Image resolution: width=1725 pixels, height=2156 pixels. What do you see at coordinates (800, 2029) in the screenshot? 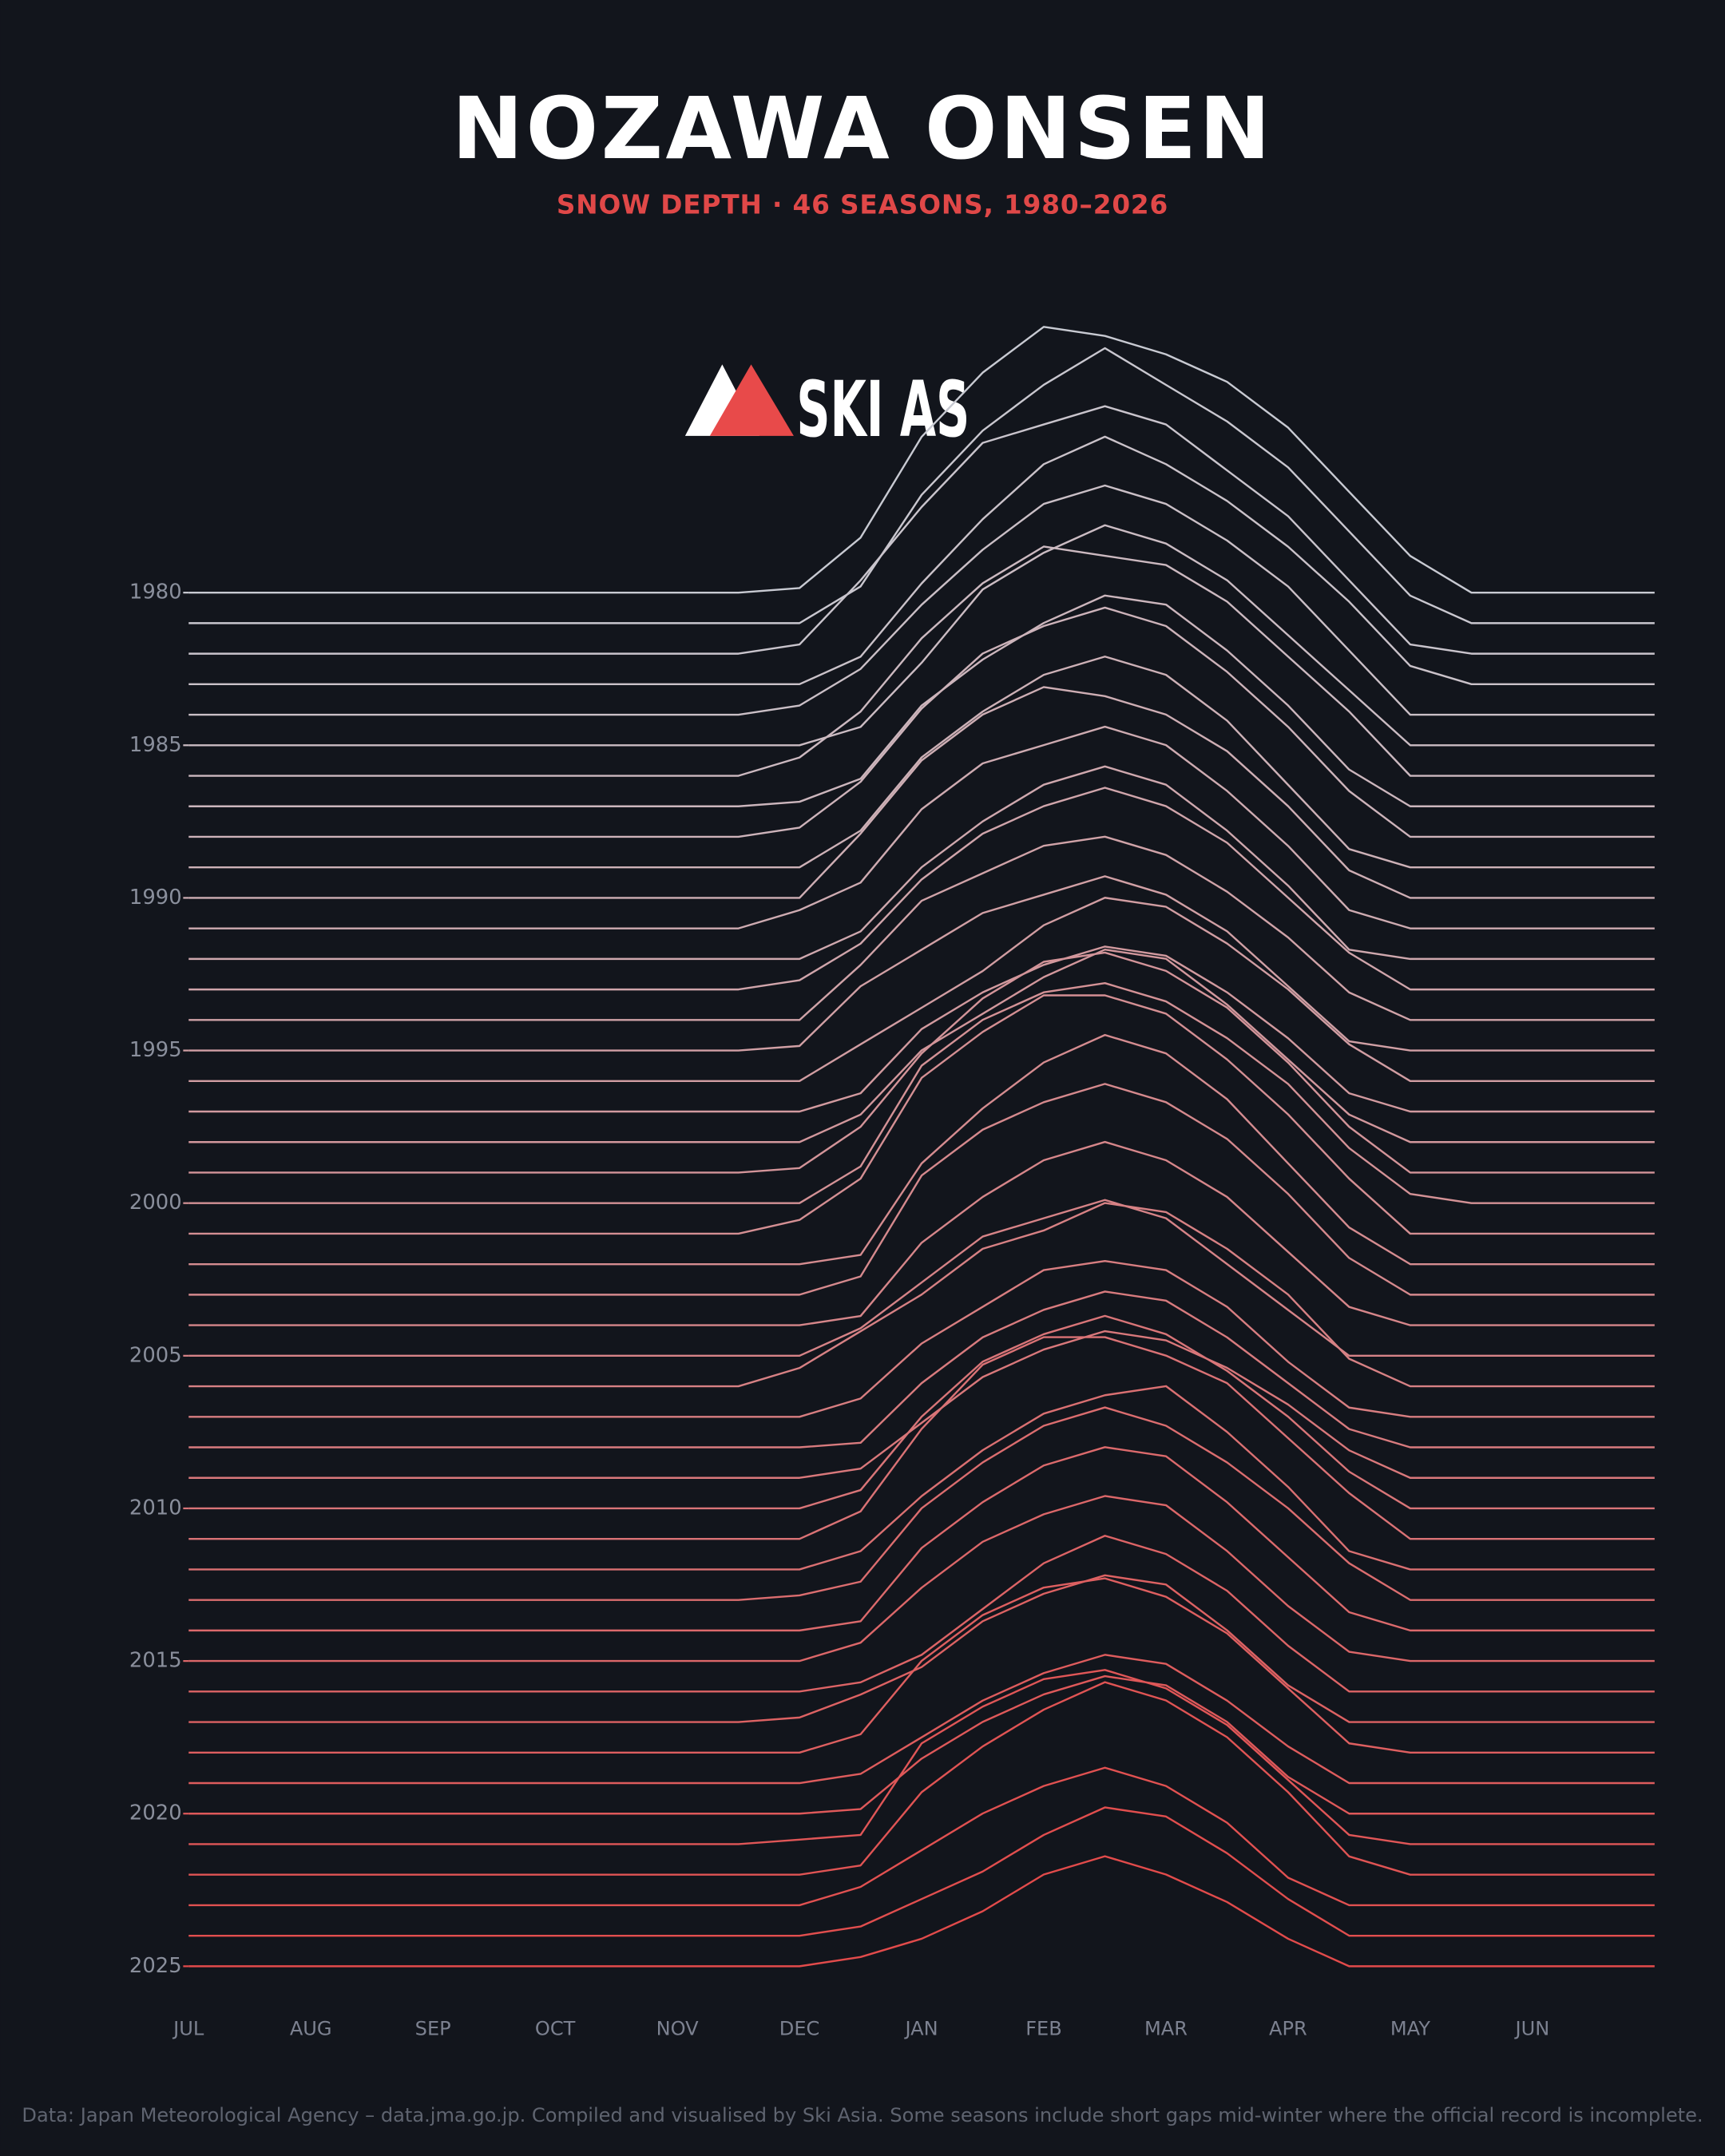
I see `x-tick-label: DEC` at bounding box center [800, 2029].